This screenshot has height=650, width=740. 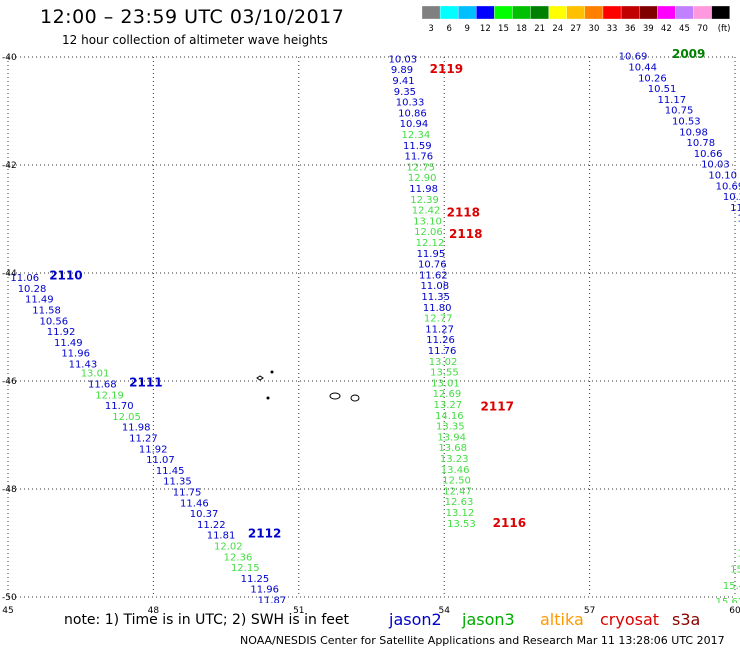 What do you see at coordinates (238, 557) in the screenshot?
I see `wave-height-reading: 12.36` at bounding box center [238, 557].